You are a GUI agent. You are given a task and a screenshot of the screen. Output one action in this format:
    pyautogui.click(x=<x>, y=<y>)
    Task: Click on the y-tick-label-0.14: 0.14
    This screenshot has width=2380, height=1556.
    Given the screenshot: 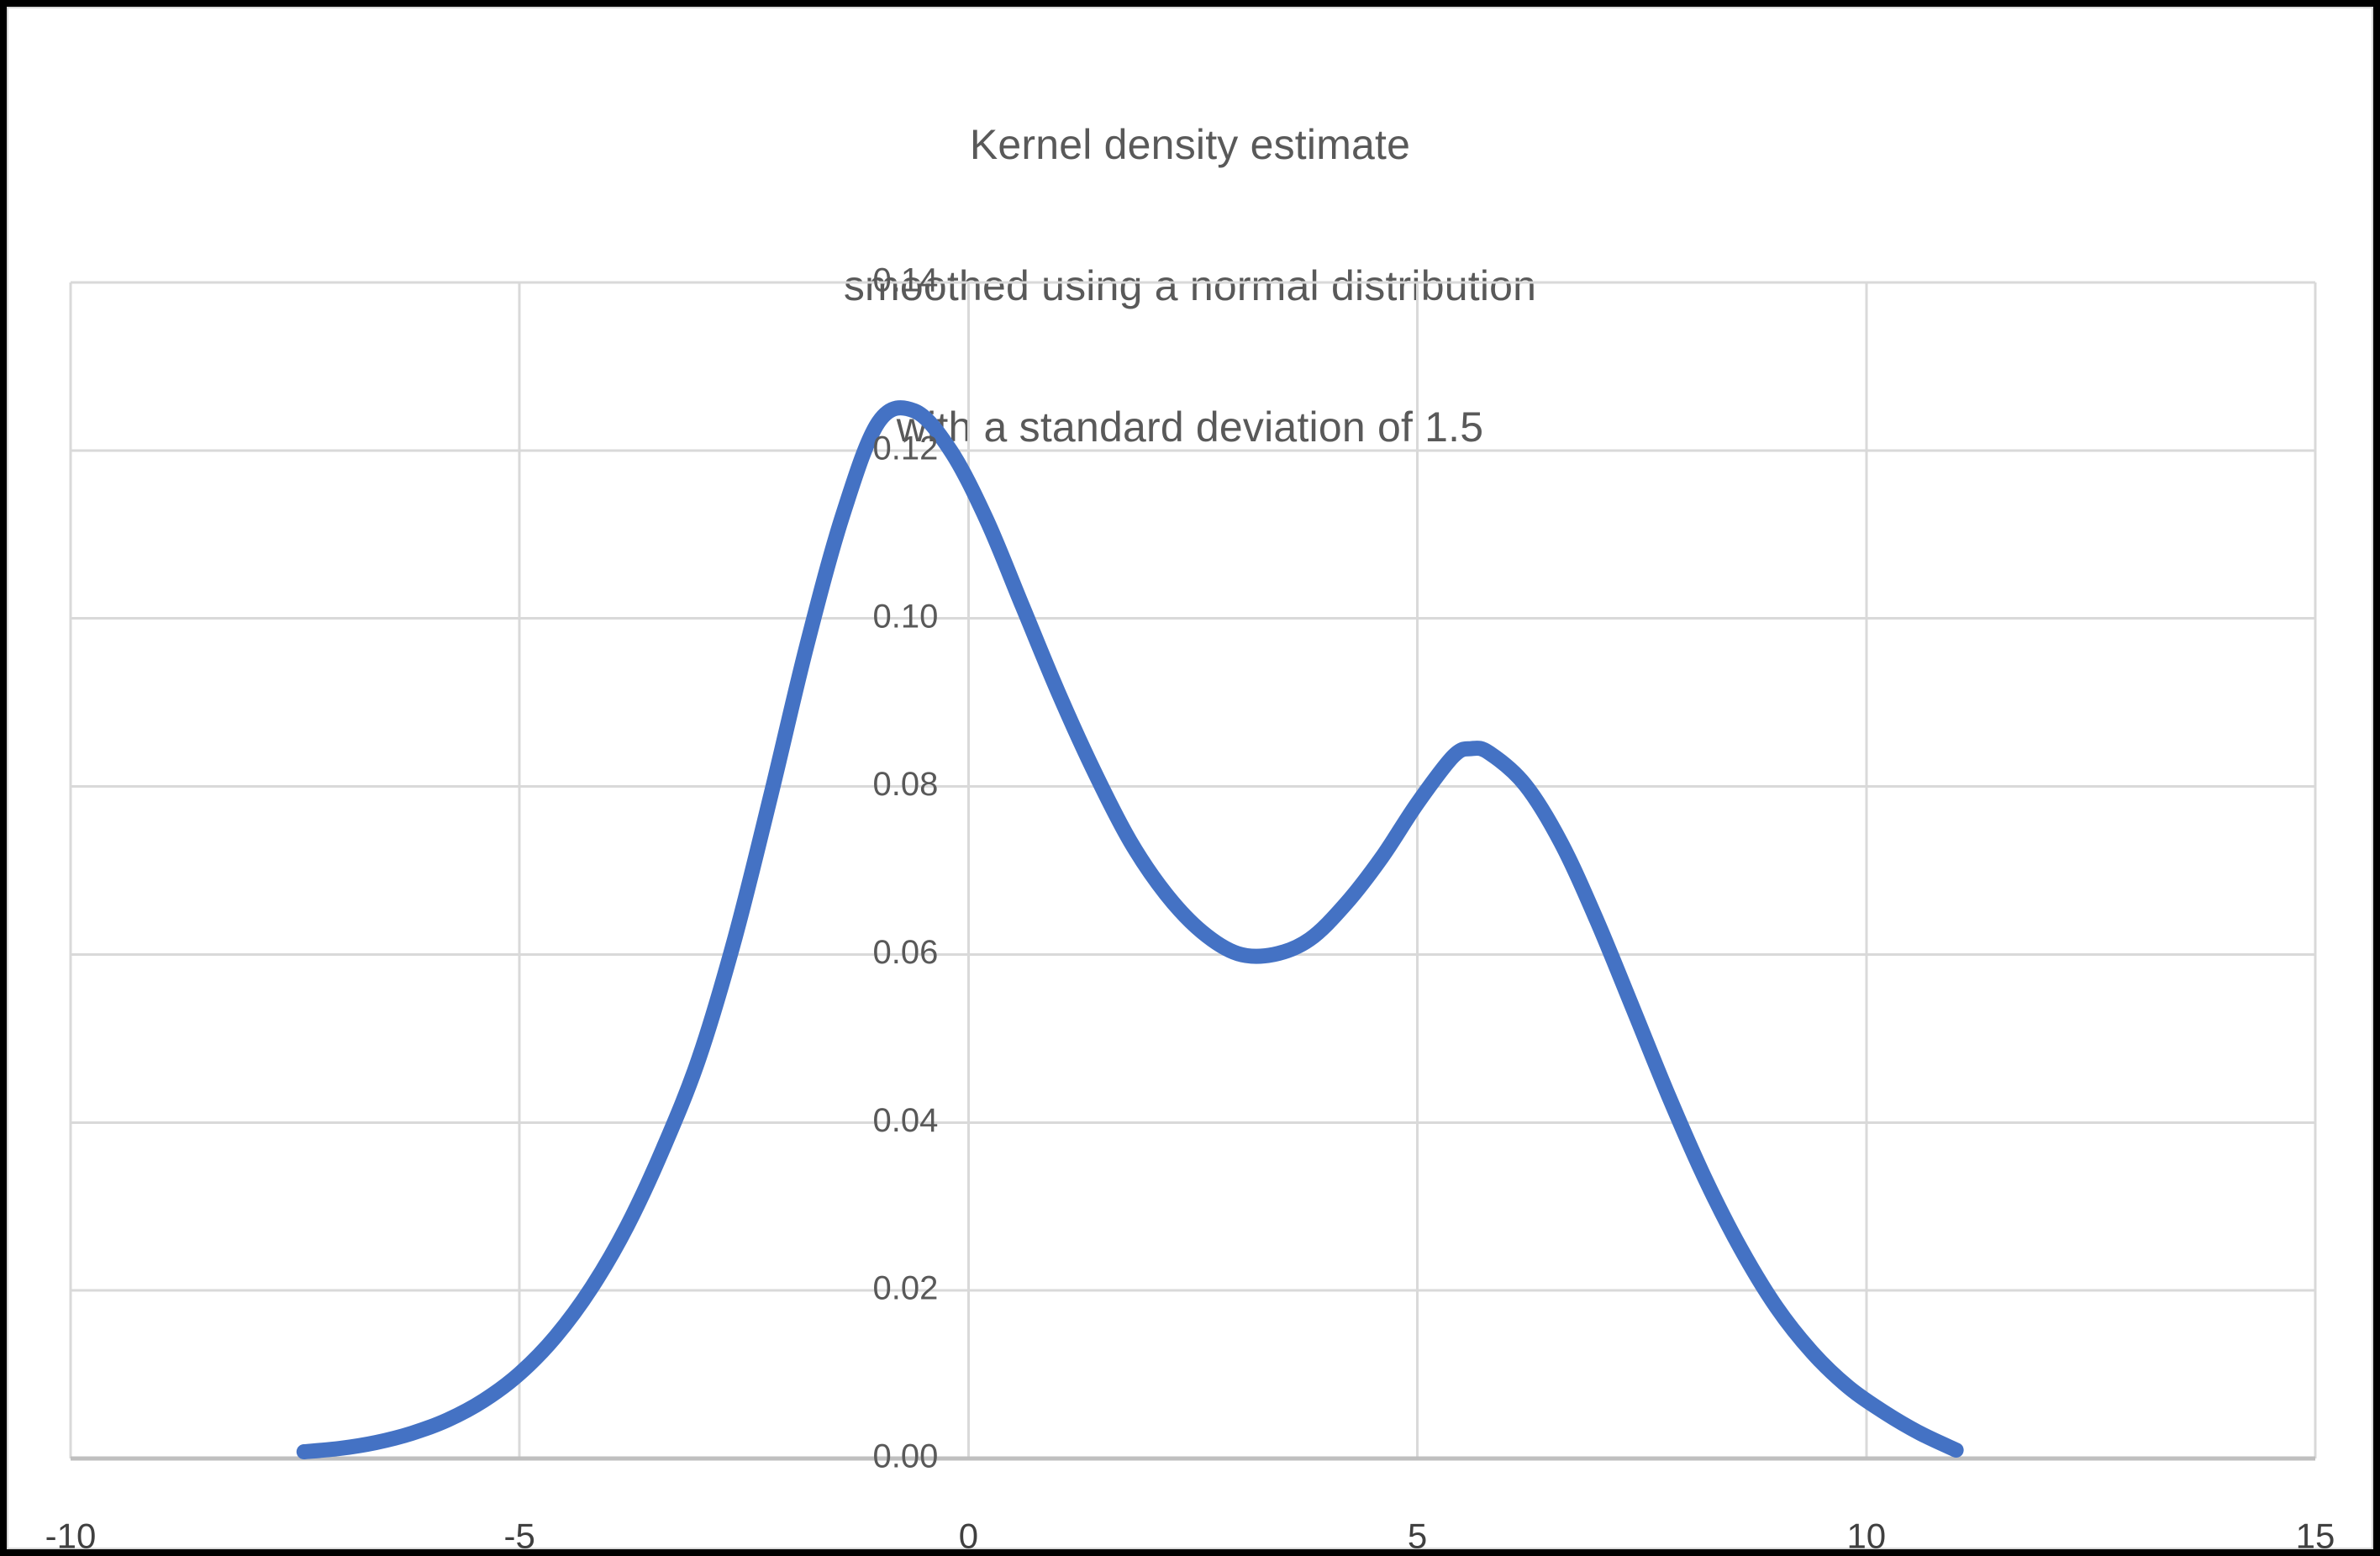 What is the action you would take?
    pyautogui.click(x=906, y=280)
    